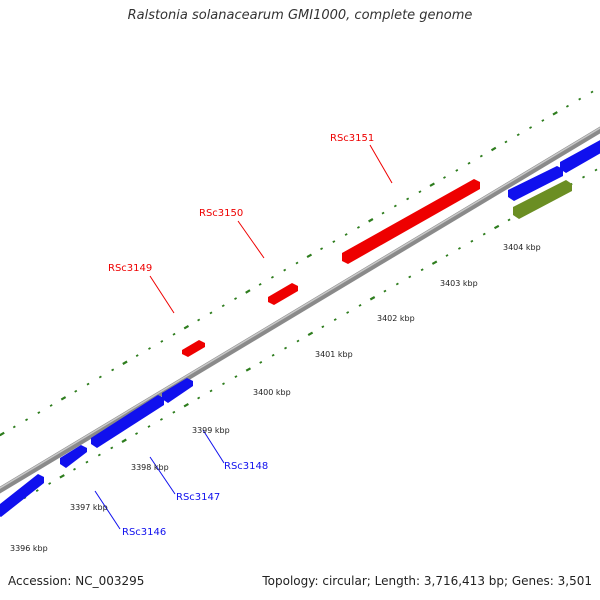 This screenshot has height=600, width=600. What do you see at coordinates (213, 446) in the screenshot?
I see `rsc3148-callout-line` at bounding box center [213, 446].